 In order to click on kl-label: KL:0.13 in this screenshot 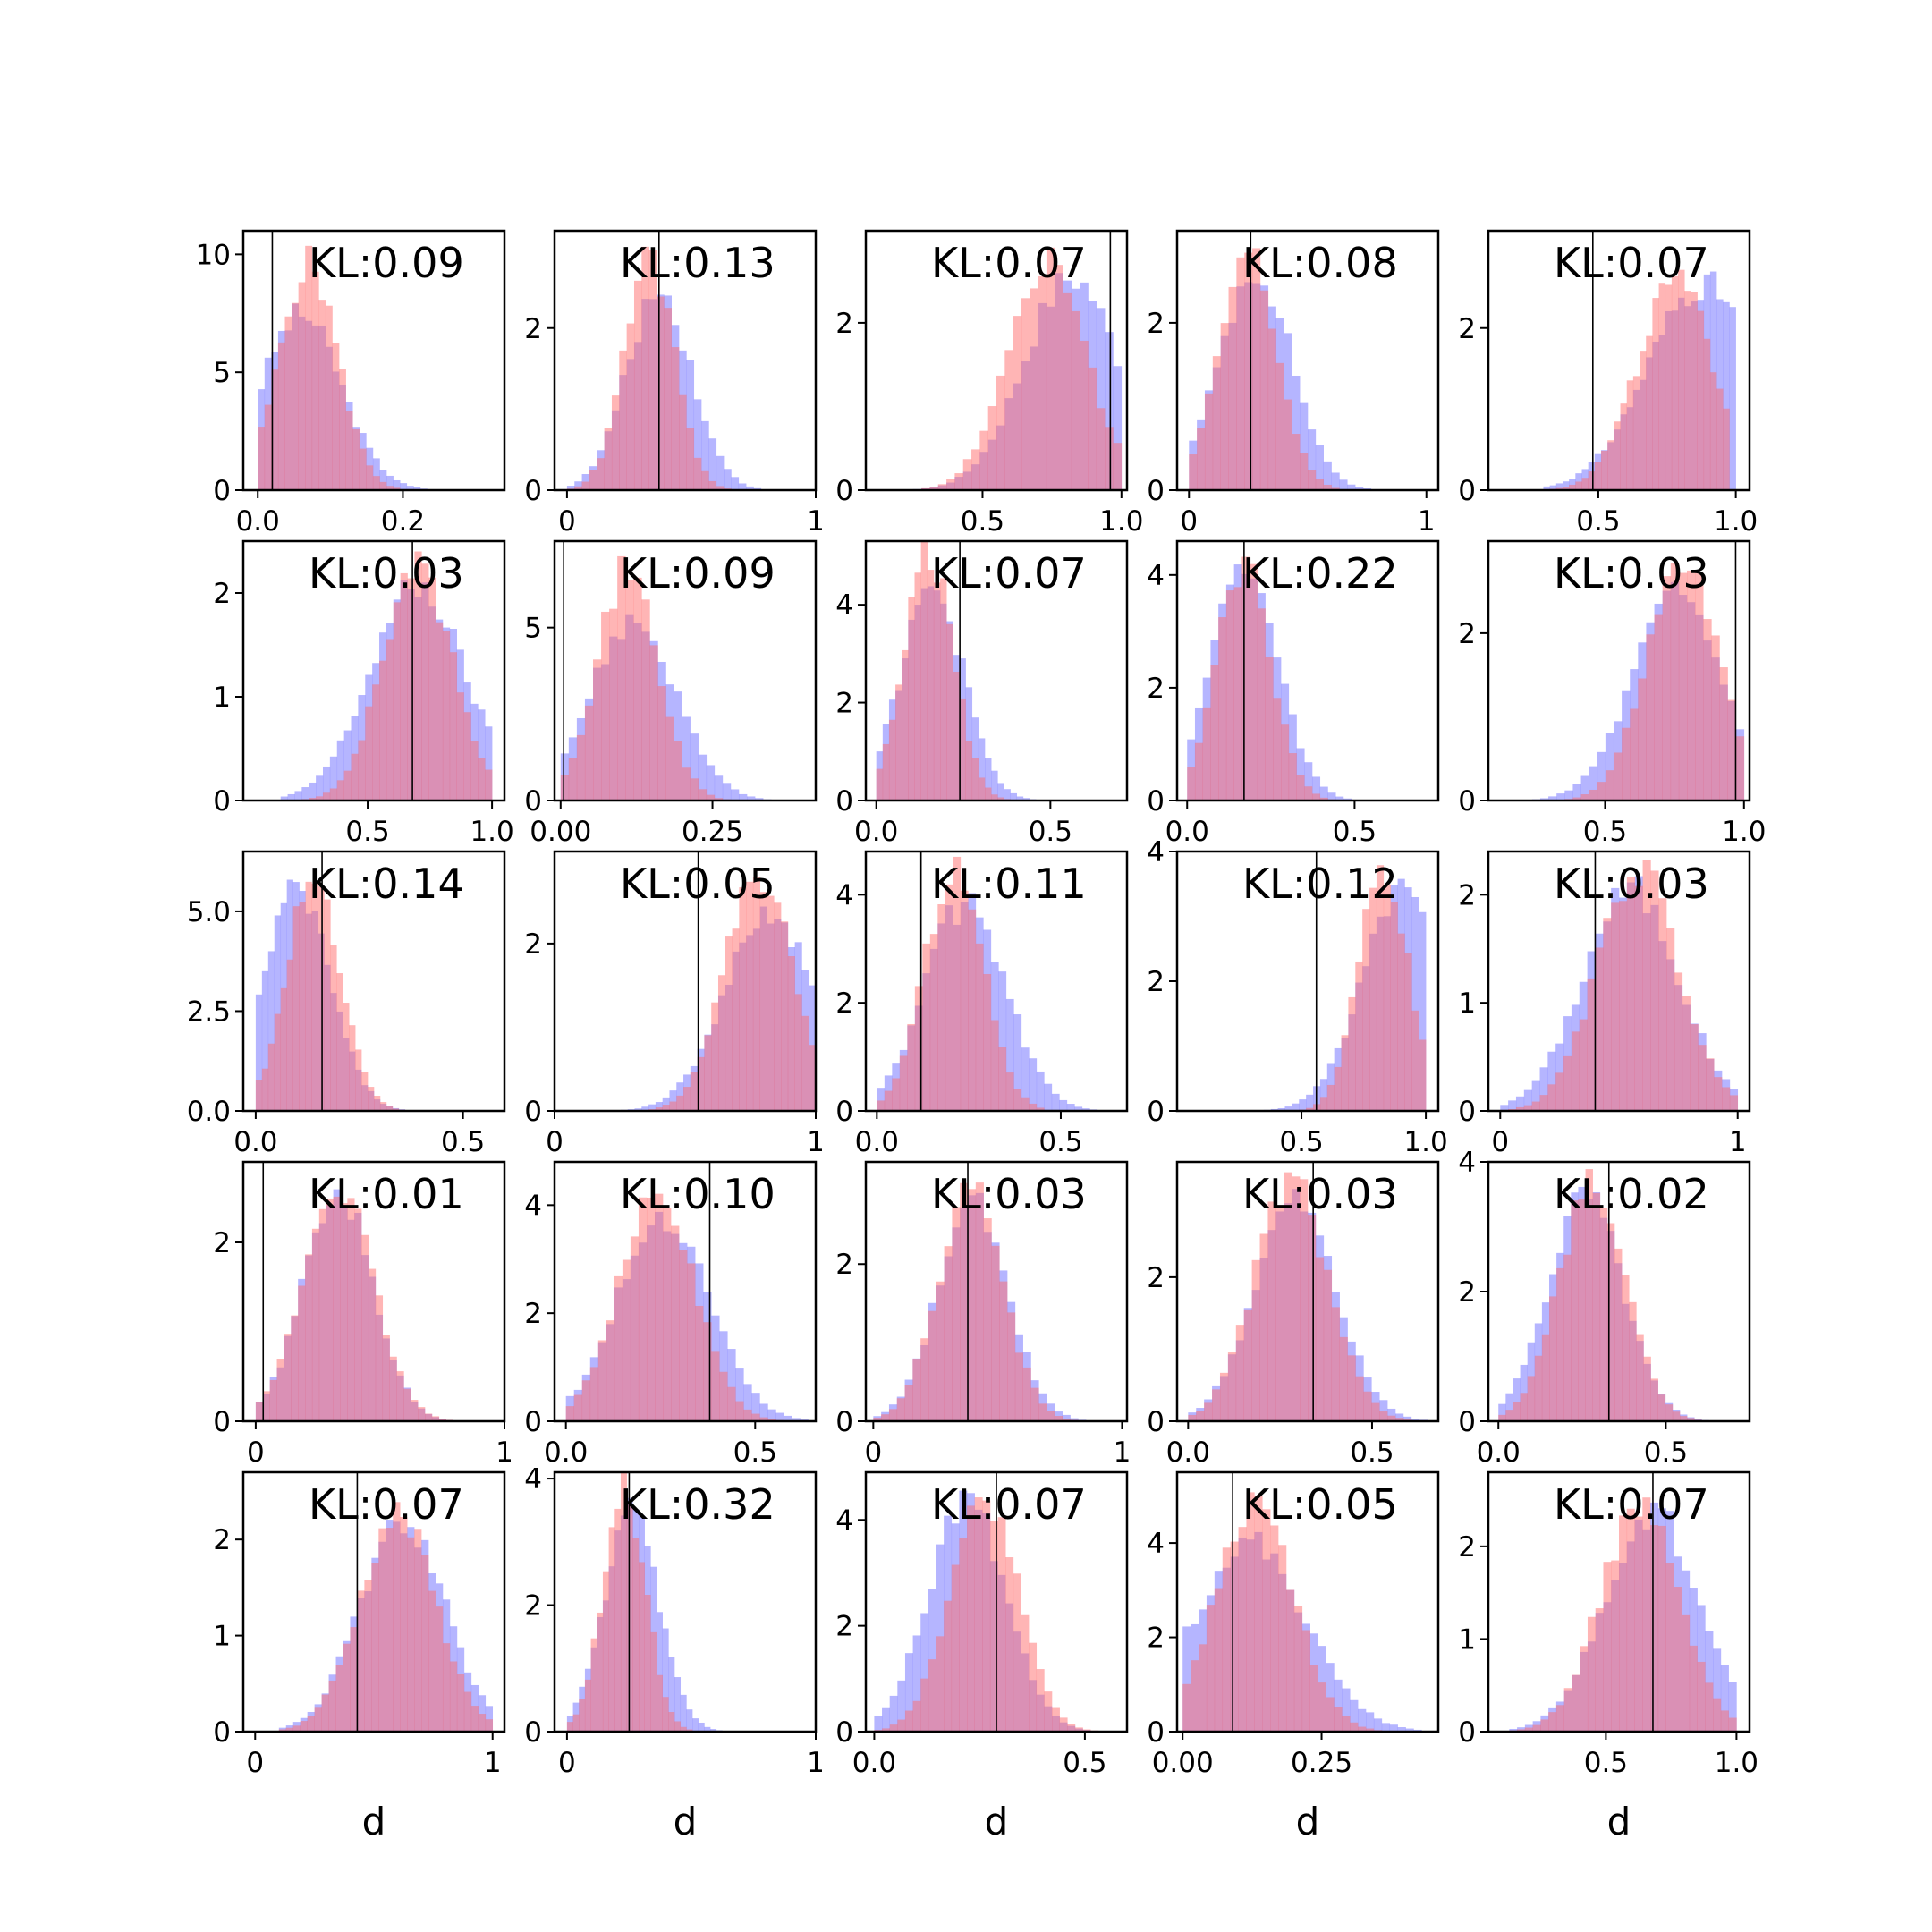, I will do `click(697, 263)`.